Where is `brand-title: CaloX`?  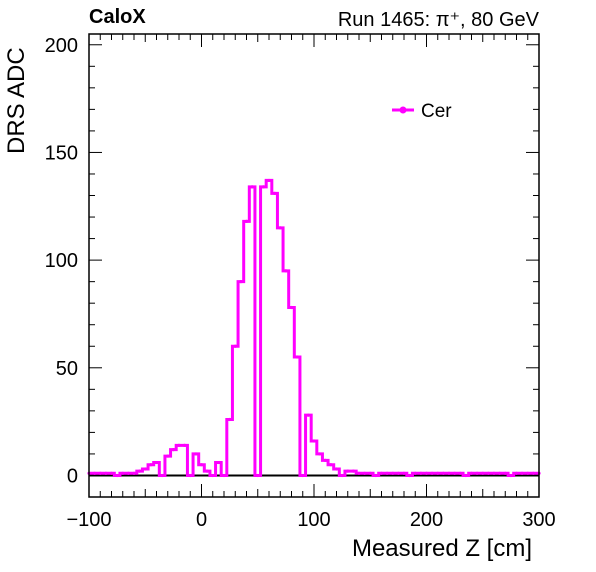
brand-title: CaloX is located at coordinates (117, 17).